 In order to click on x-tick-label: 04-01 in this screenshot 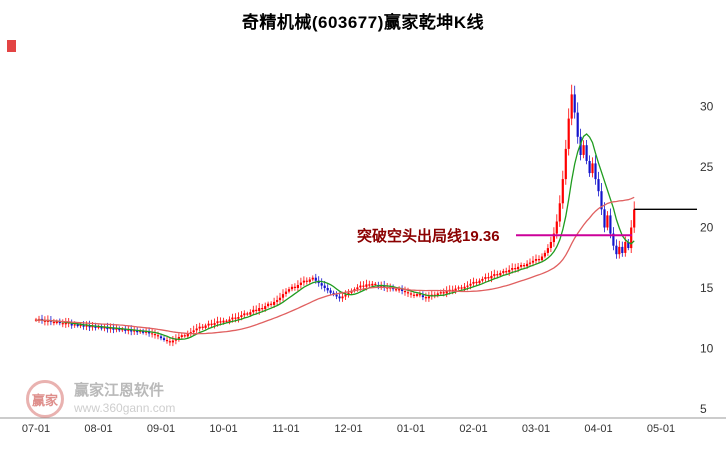, I will do `click(598, 429)`.